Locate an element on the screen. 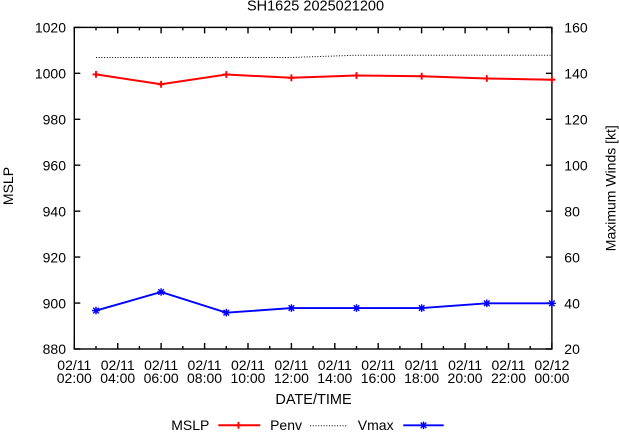  svg-text: 1020 is located at coordinates (50, 28).